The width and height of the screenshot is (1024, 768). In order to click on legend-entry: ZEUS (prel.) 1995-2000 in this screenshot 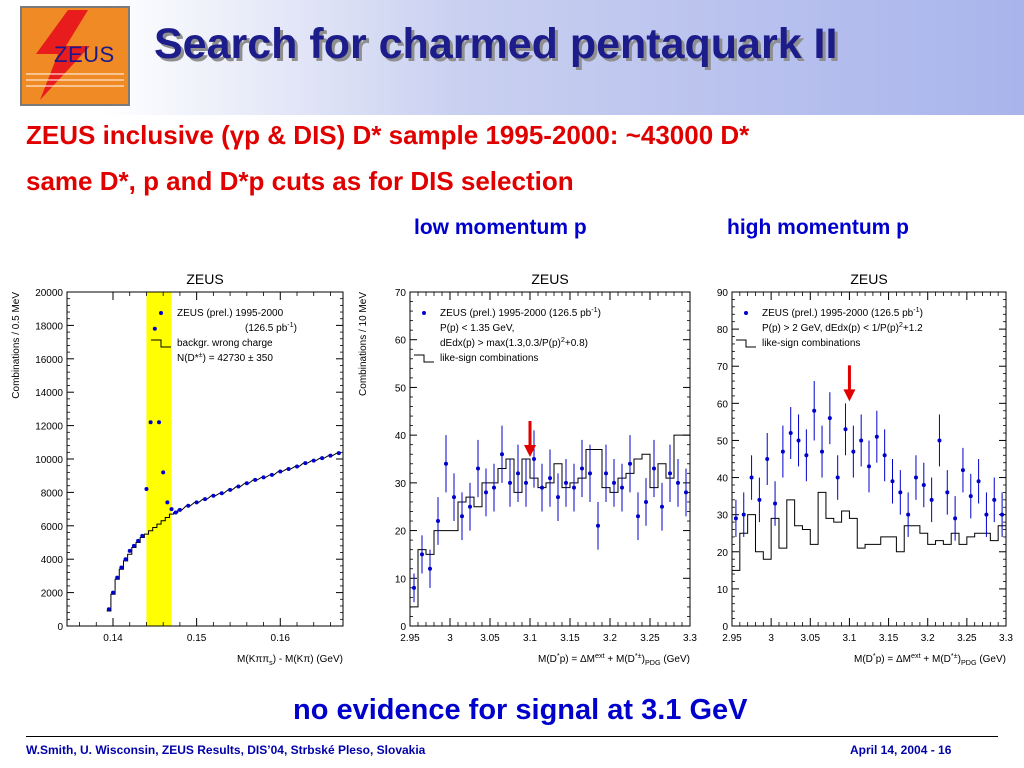, I will do `click(230, 313)`.